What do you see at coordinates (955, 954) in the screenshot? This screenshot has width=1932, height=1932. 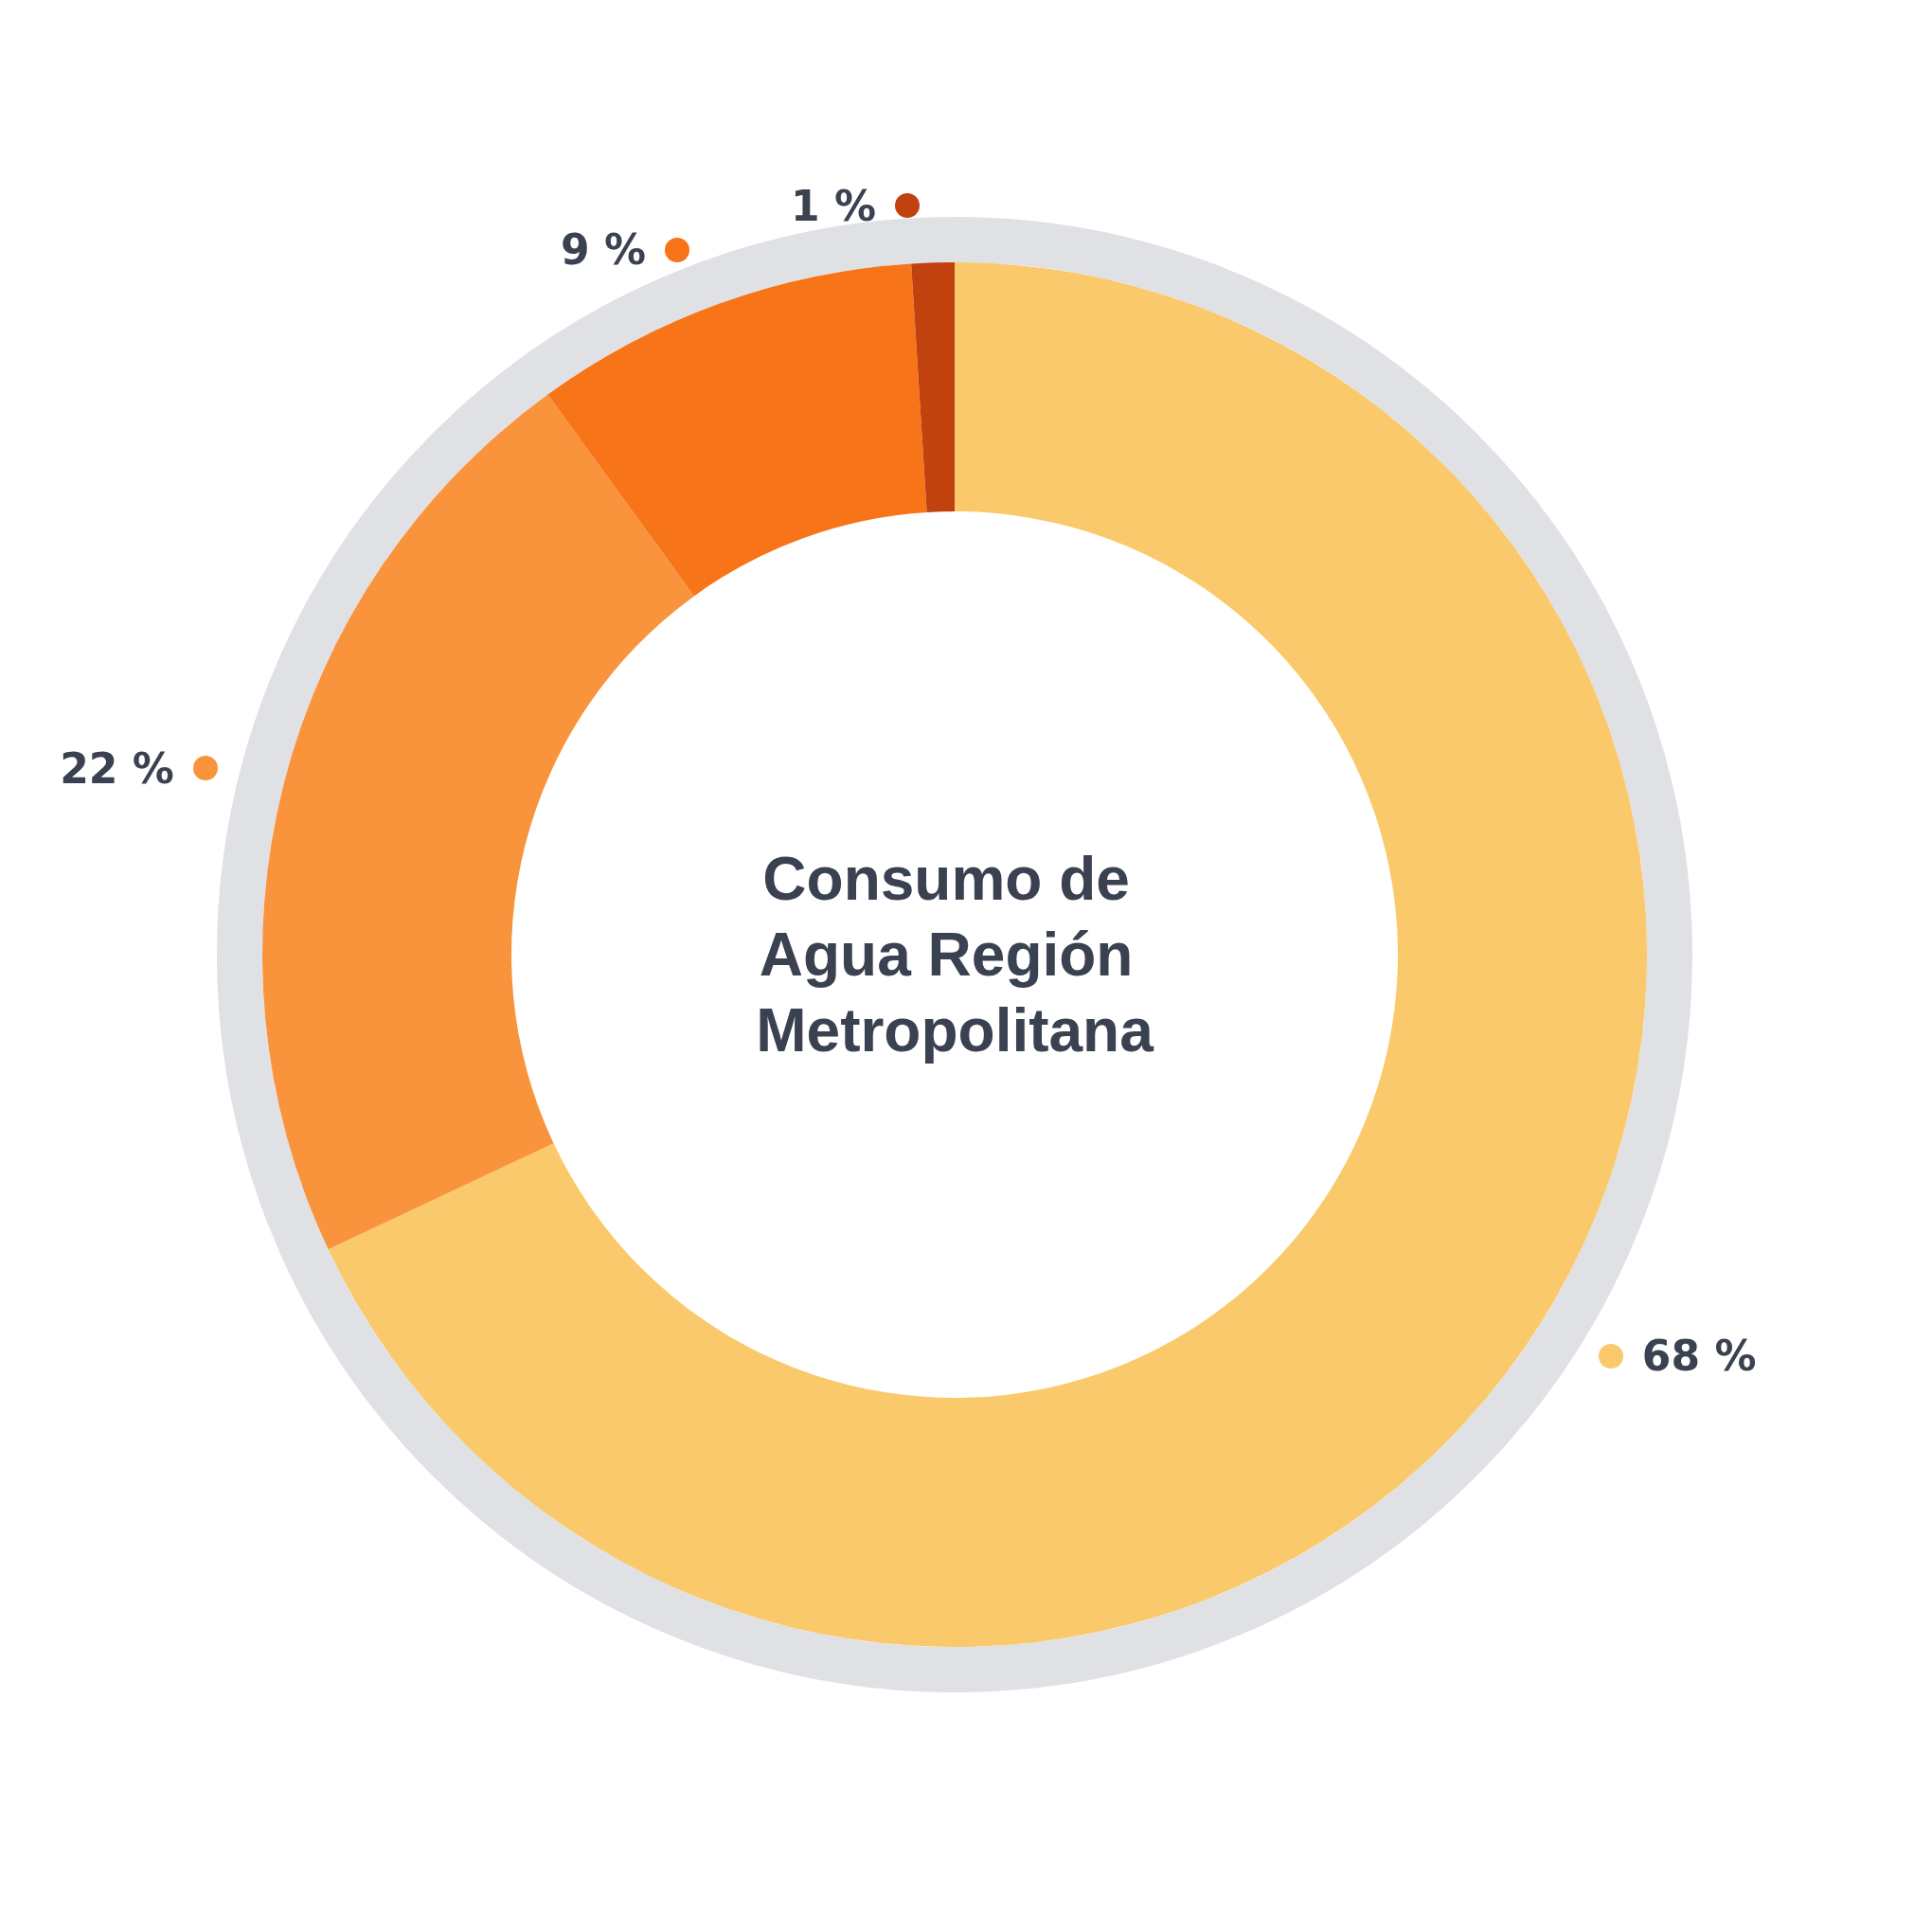 I see `text: Consumo de Agua Región Metropolitana` at bounding box center [955, 954].